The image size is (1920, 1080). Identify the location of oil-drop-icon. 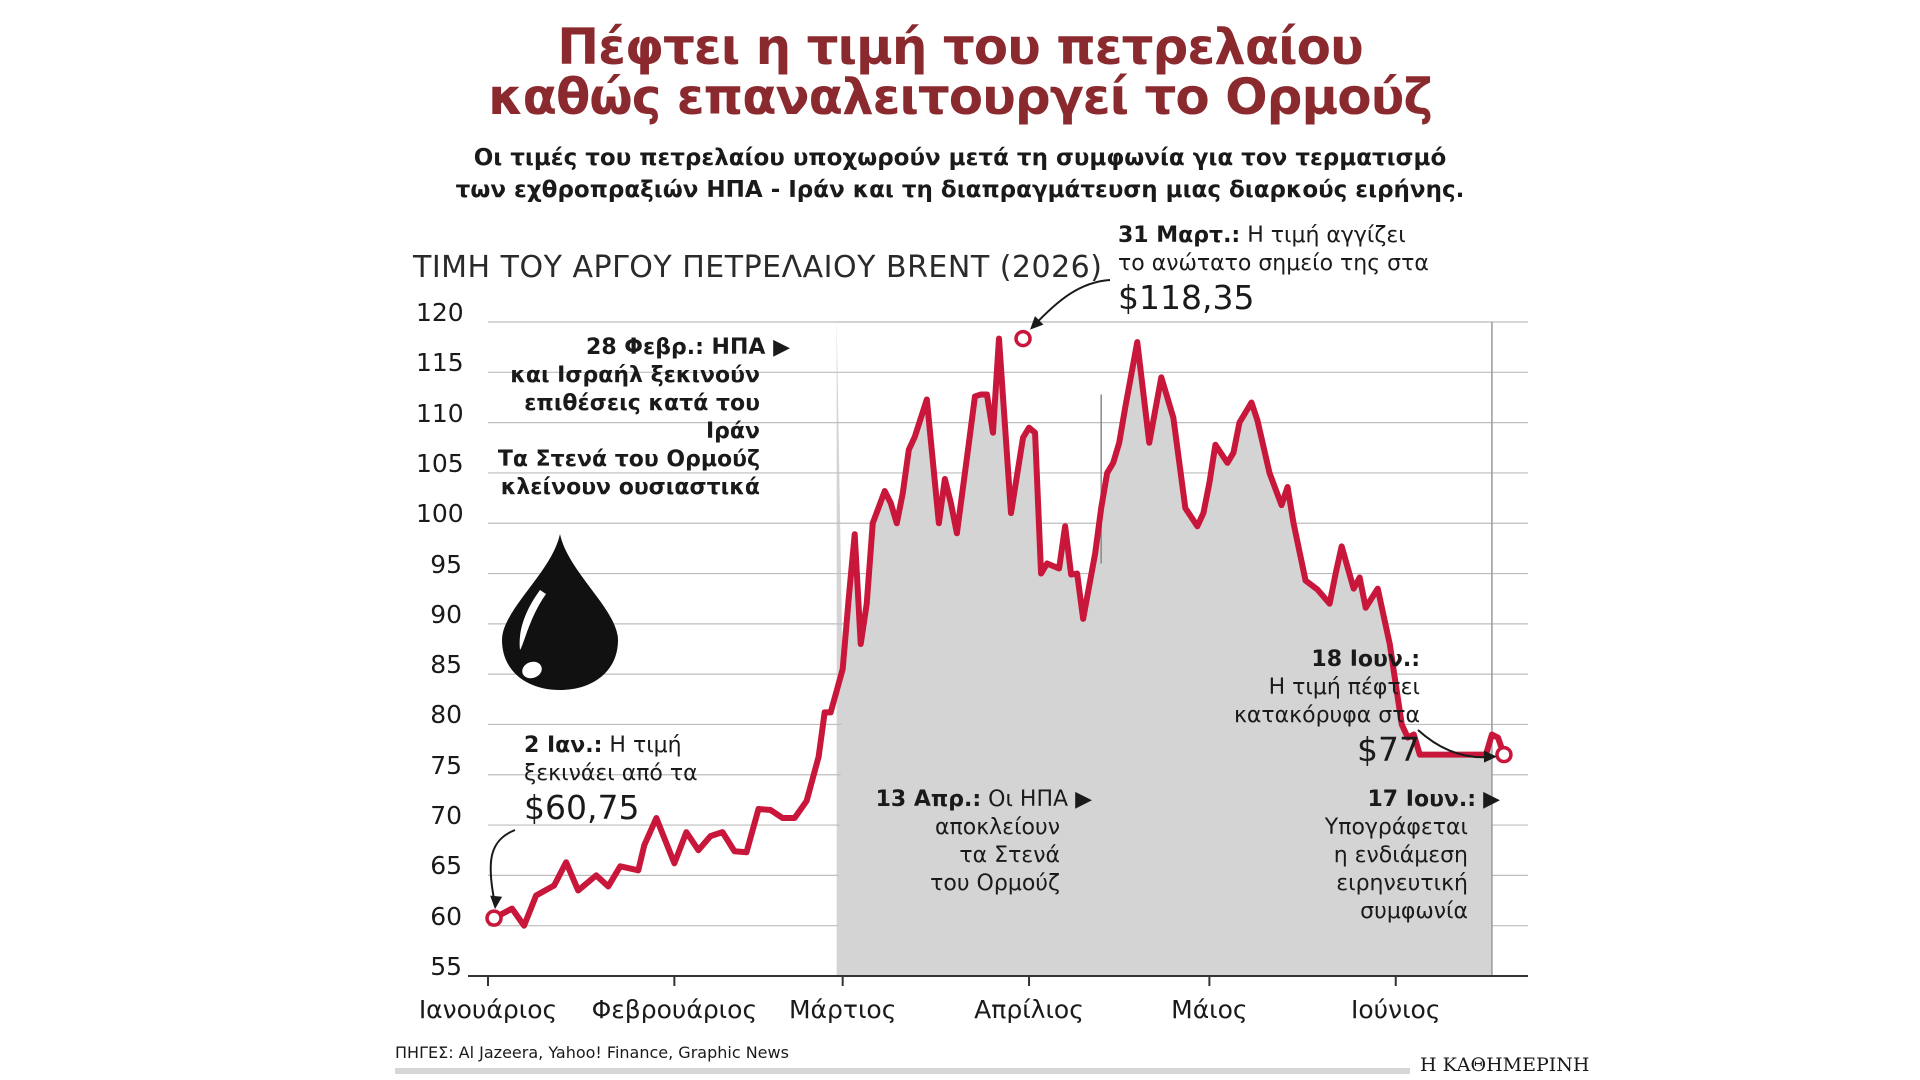
(560, 612).